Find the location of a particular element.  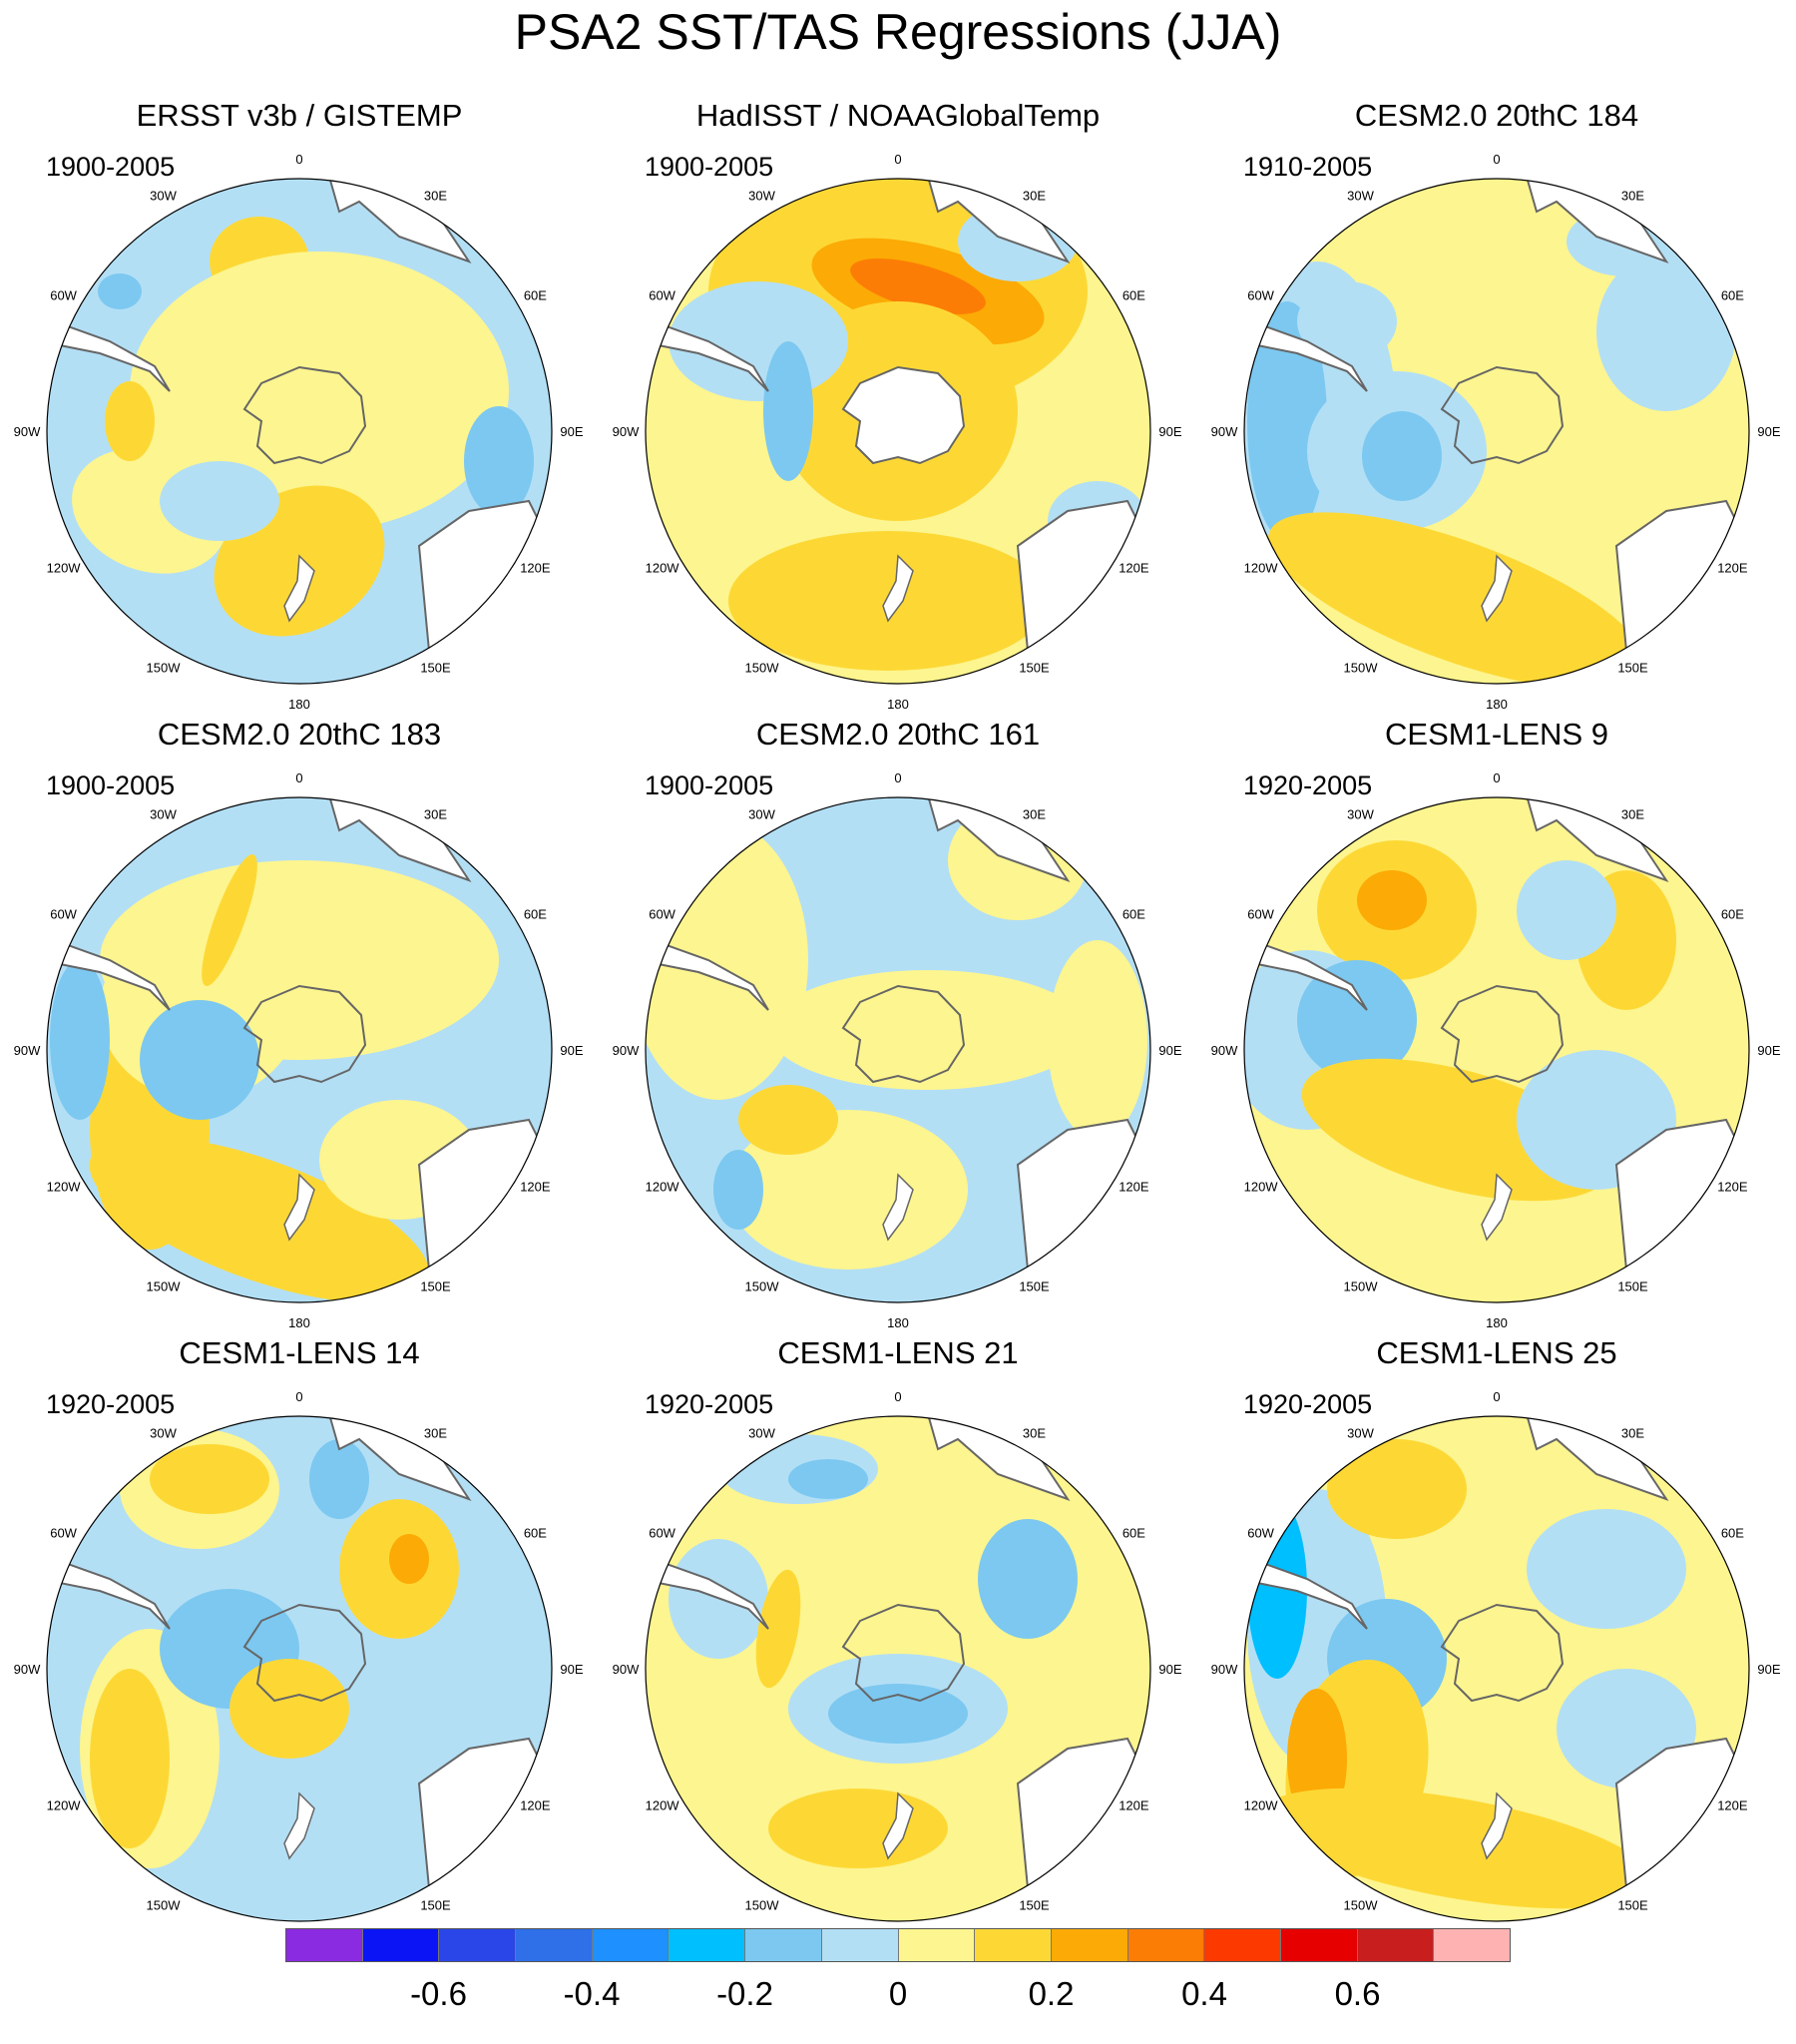

colorbar-tick-label: 0.4 is located at coordinates (1204, 1993).